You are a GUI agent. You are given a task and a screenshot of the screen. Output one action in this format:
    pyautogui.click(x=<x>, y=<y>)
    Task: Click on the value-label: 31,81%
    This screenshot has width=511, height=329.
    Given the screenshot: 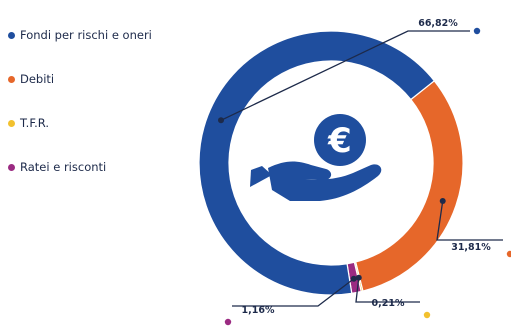 What is the action you would take?
    pyautogui.click(x=471, y=247)
    